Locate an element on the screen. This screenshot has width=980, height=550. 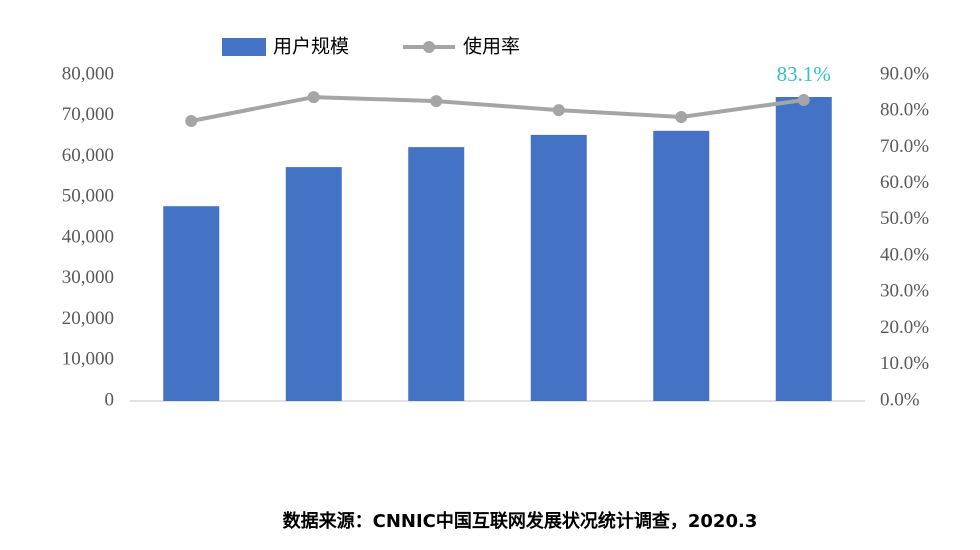
y-tick-label: 0 is located at coordinates (110, 399).